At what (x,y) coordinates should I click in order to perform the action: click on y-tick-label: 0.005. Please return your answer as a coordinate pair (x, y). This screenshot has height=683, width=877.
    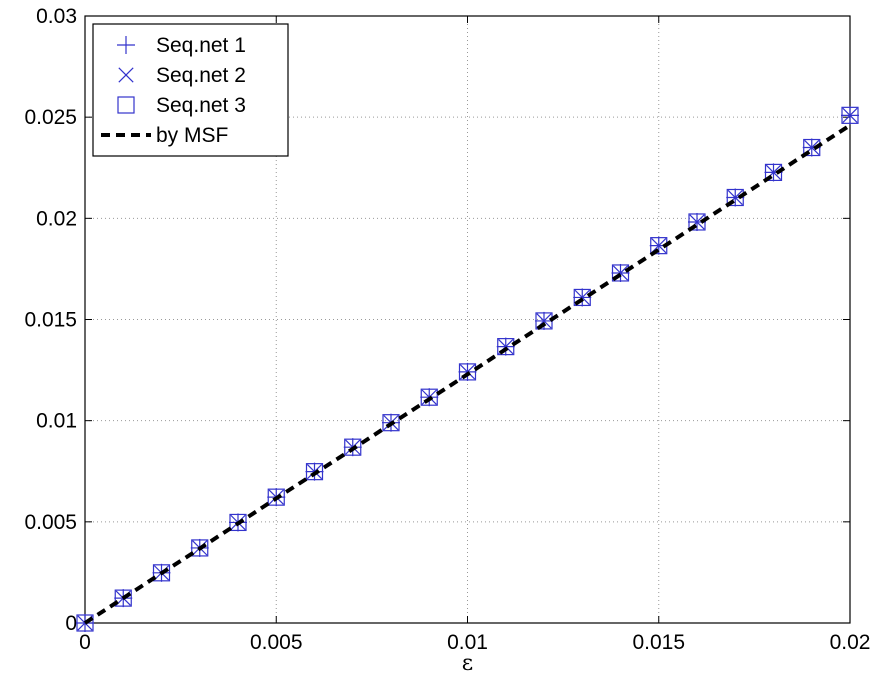
    Looking at the image, I should click on (50, 522).